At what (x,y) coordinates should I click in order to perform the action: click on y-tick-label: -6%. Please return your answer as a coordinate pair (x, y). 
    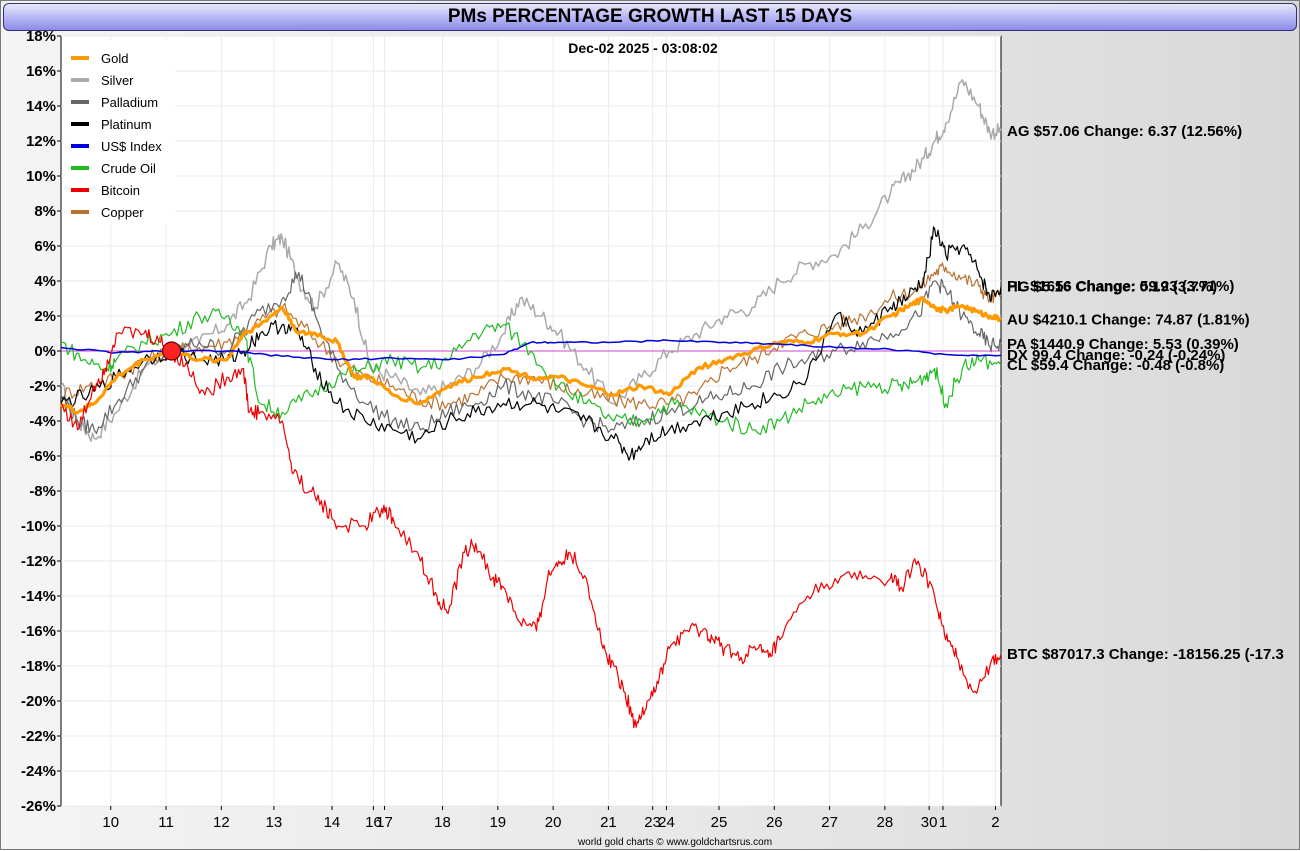
    Looking at the image, I should click on (42, 456).